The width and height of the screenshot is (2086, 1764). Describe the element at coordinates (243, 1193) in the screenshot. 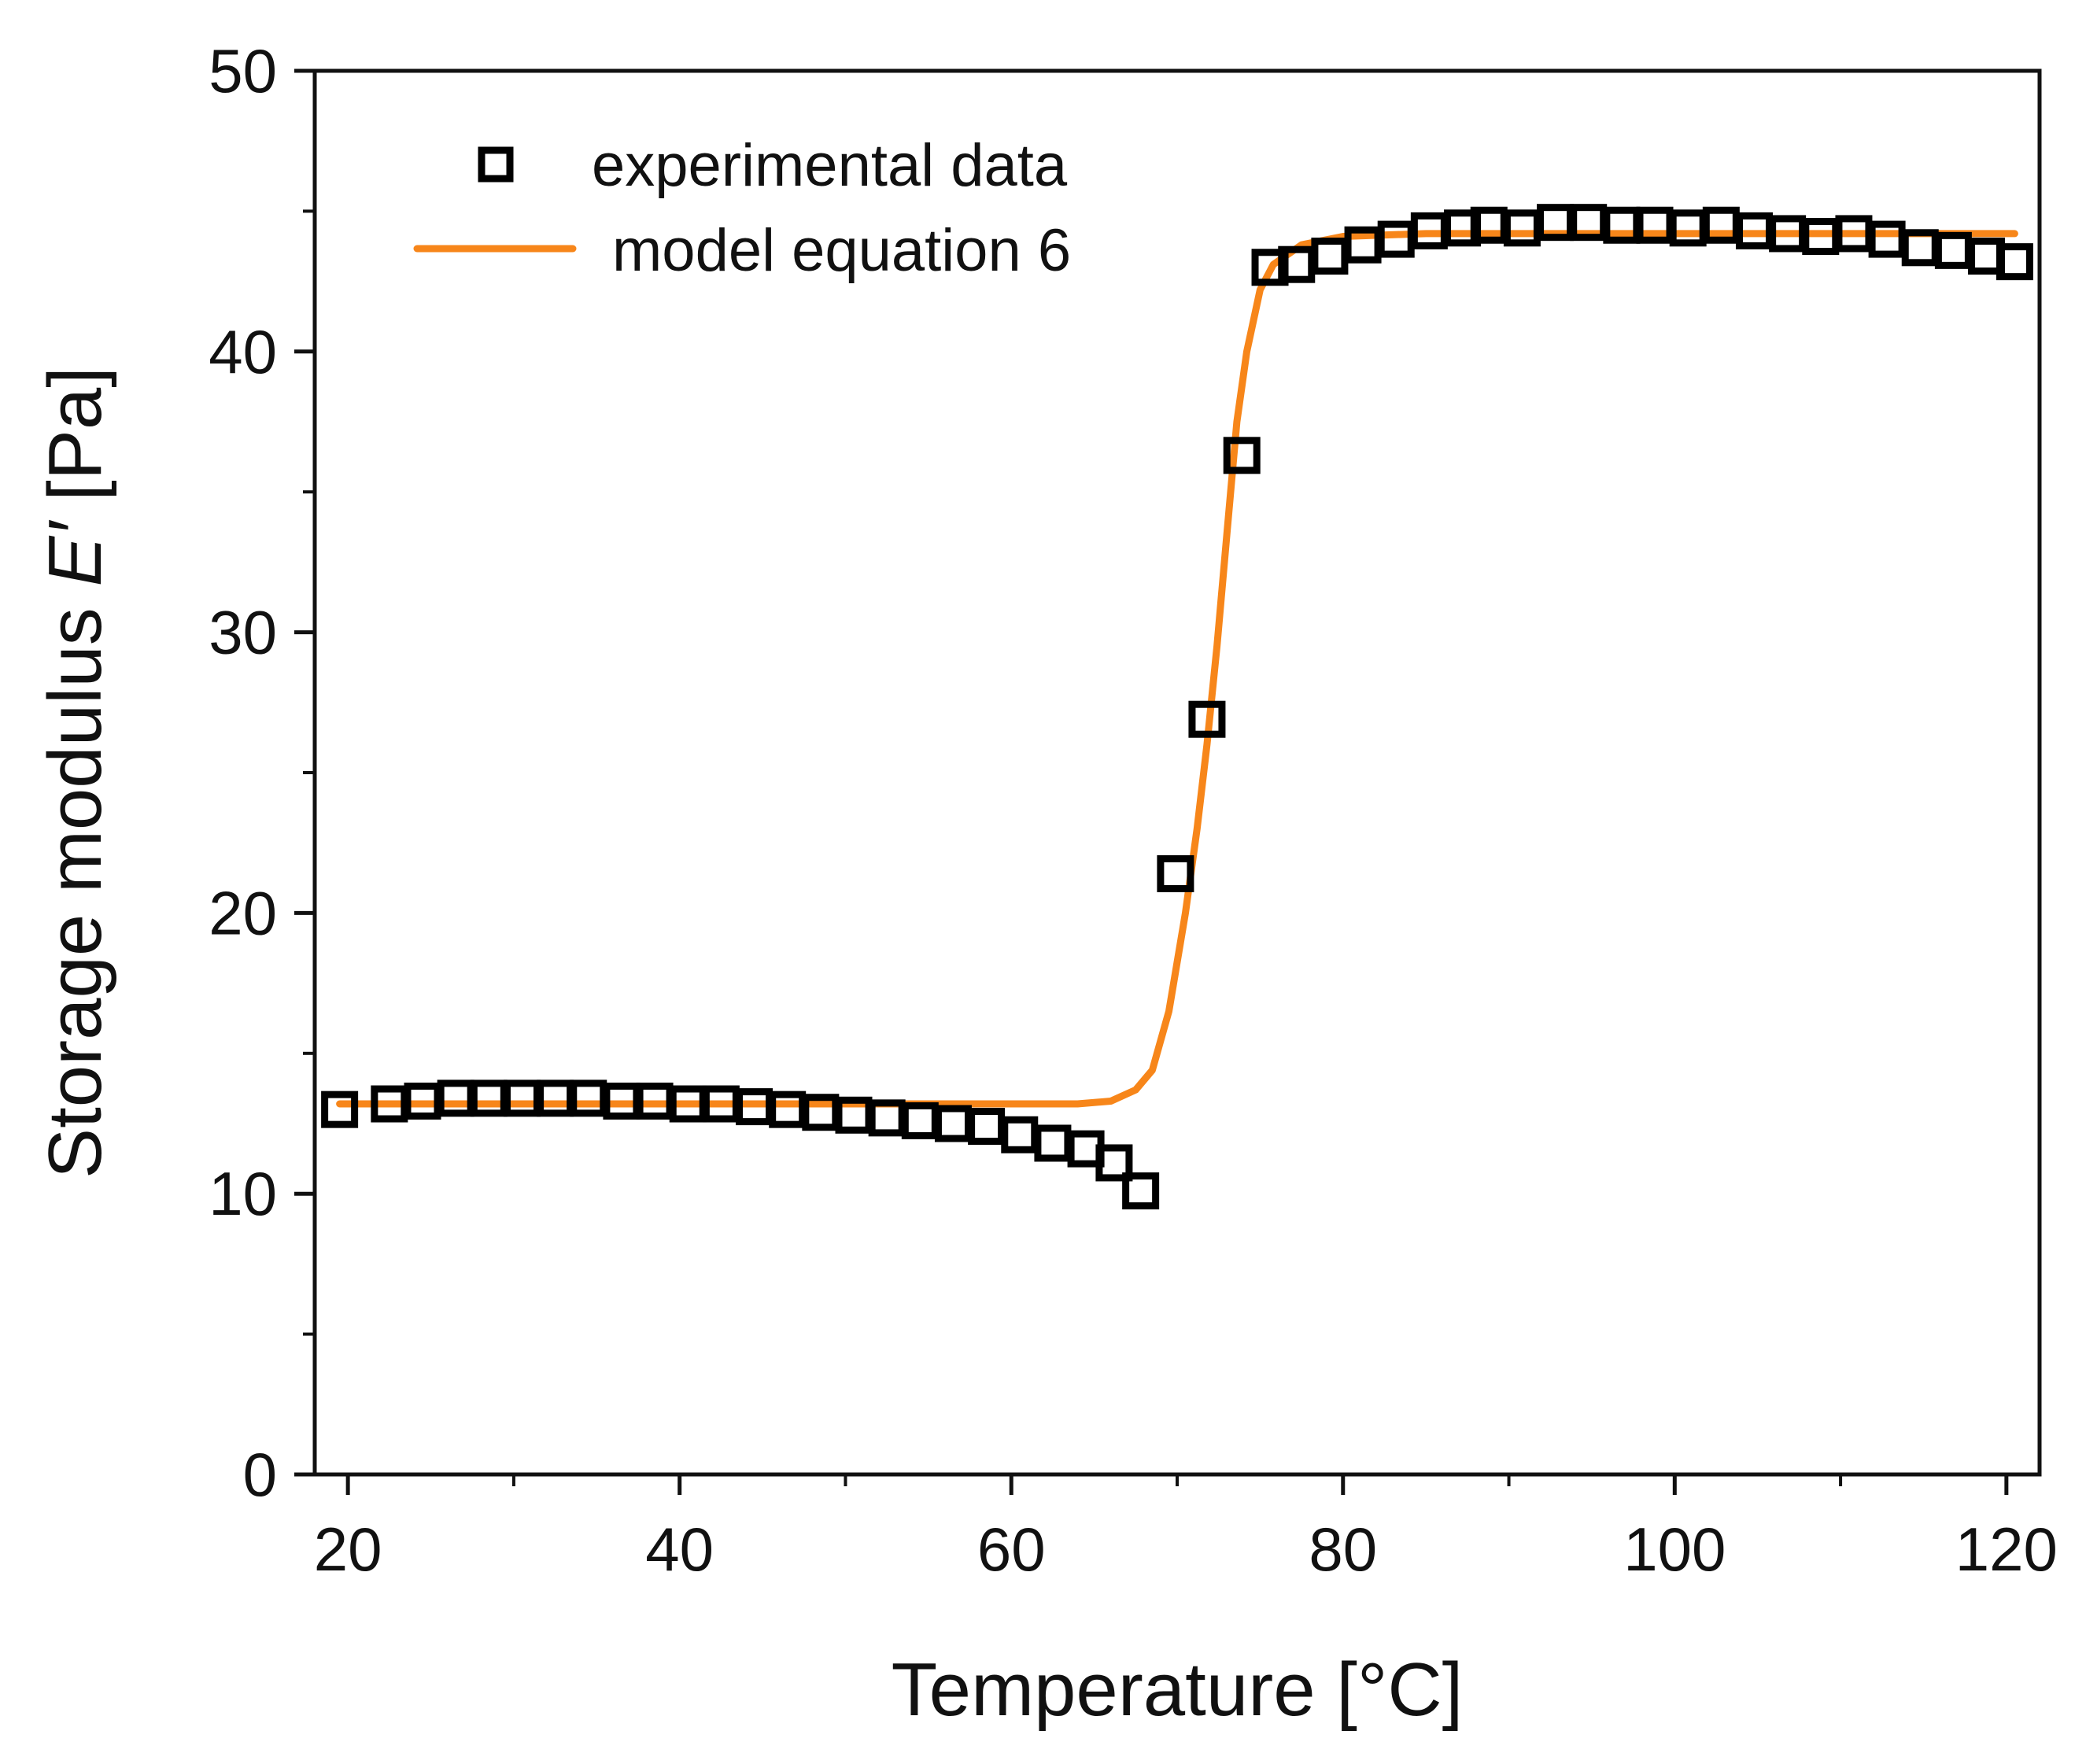

I see `y-tick-label: 10` at that location.